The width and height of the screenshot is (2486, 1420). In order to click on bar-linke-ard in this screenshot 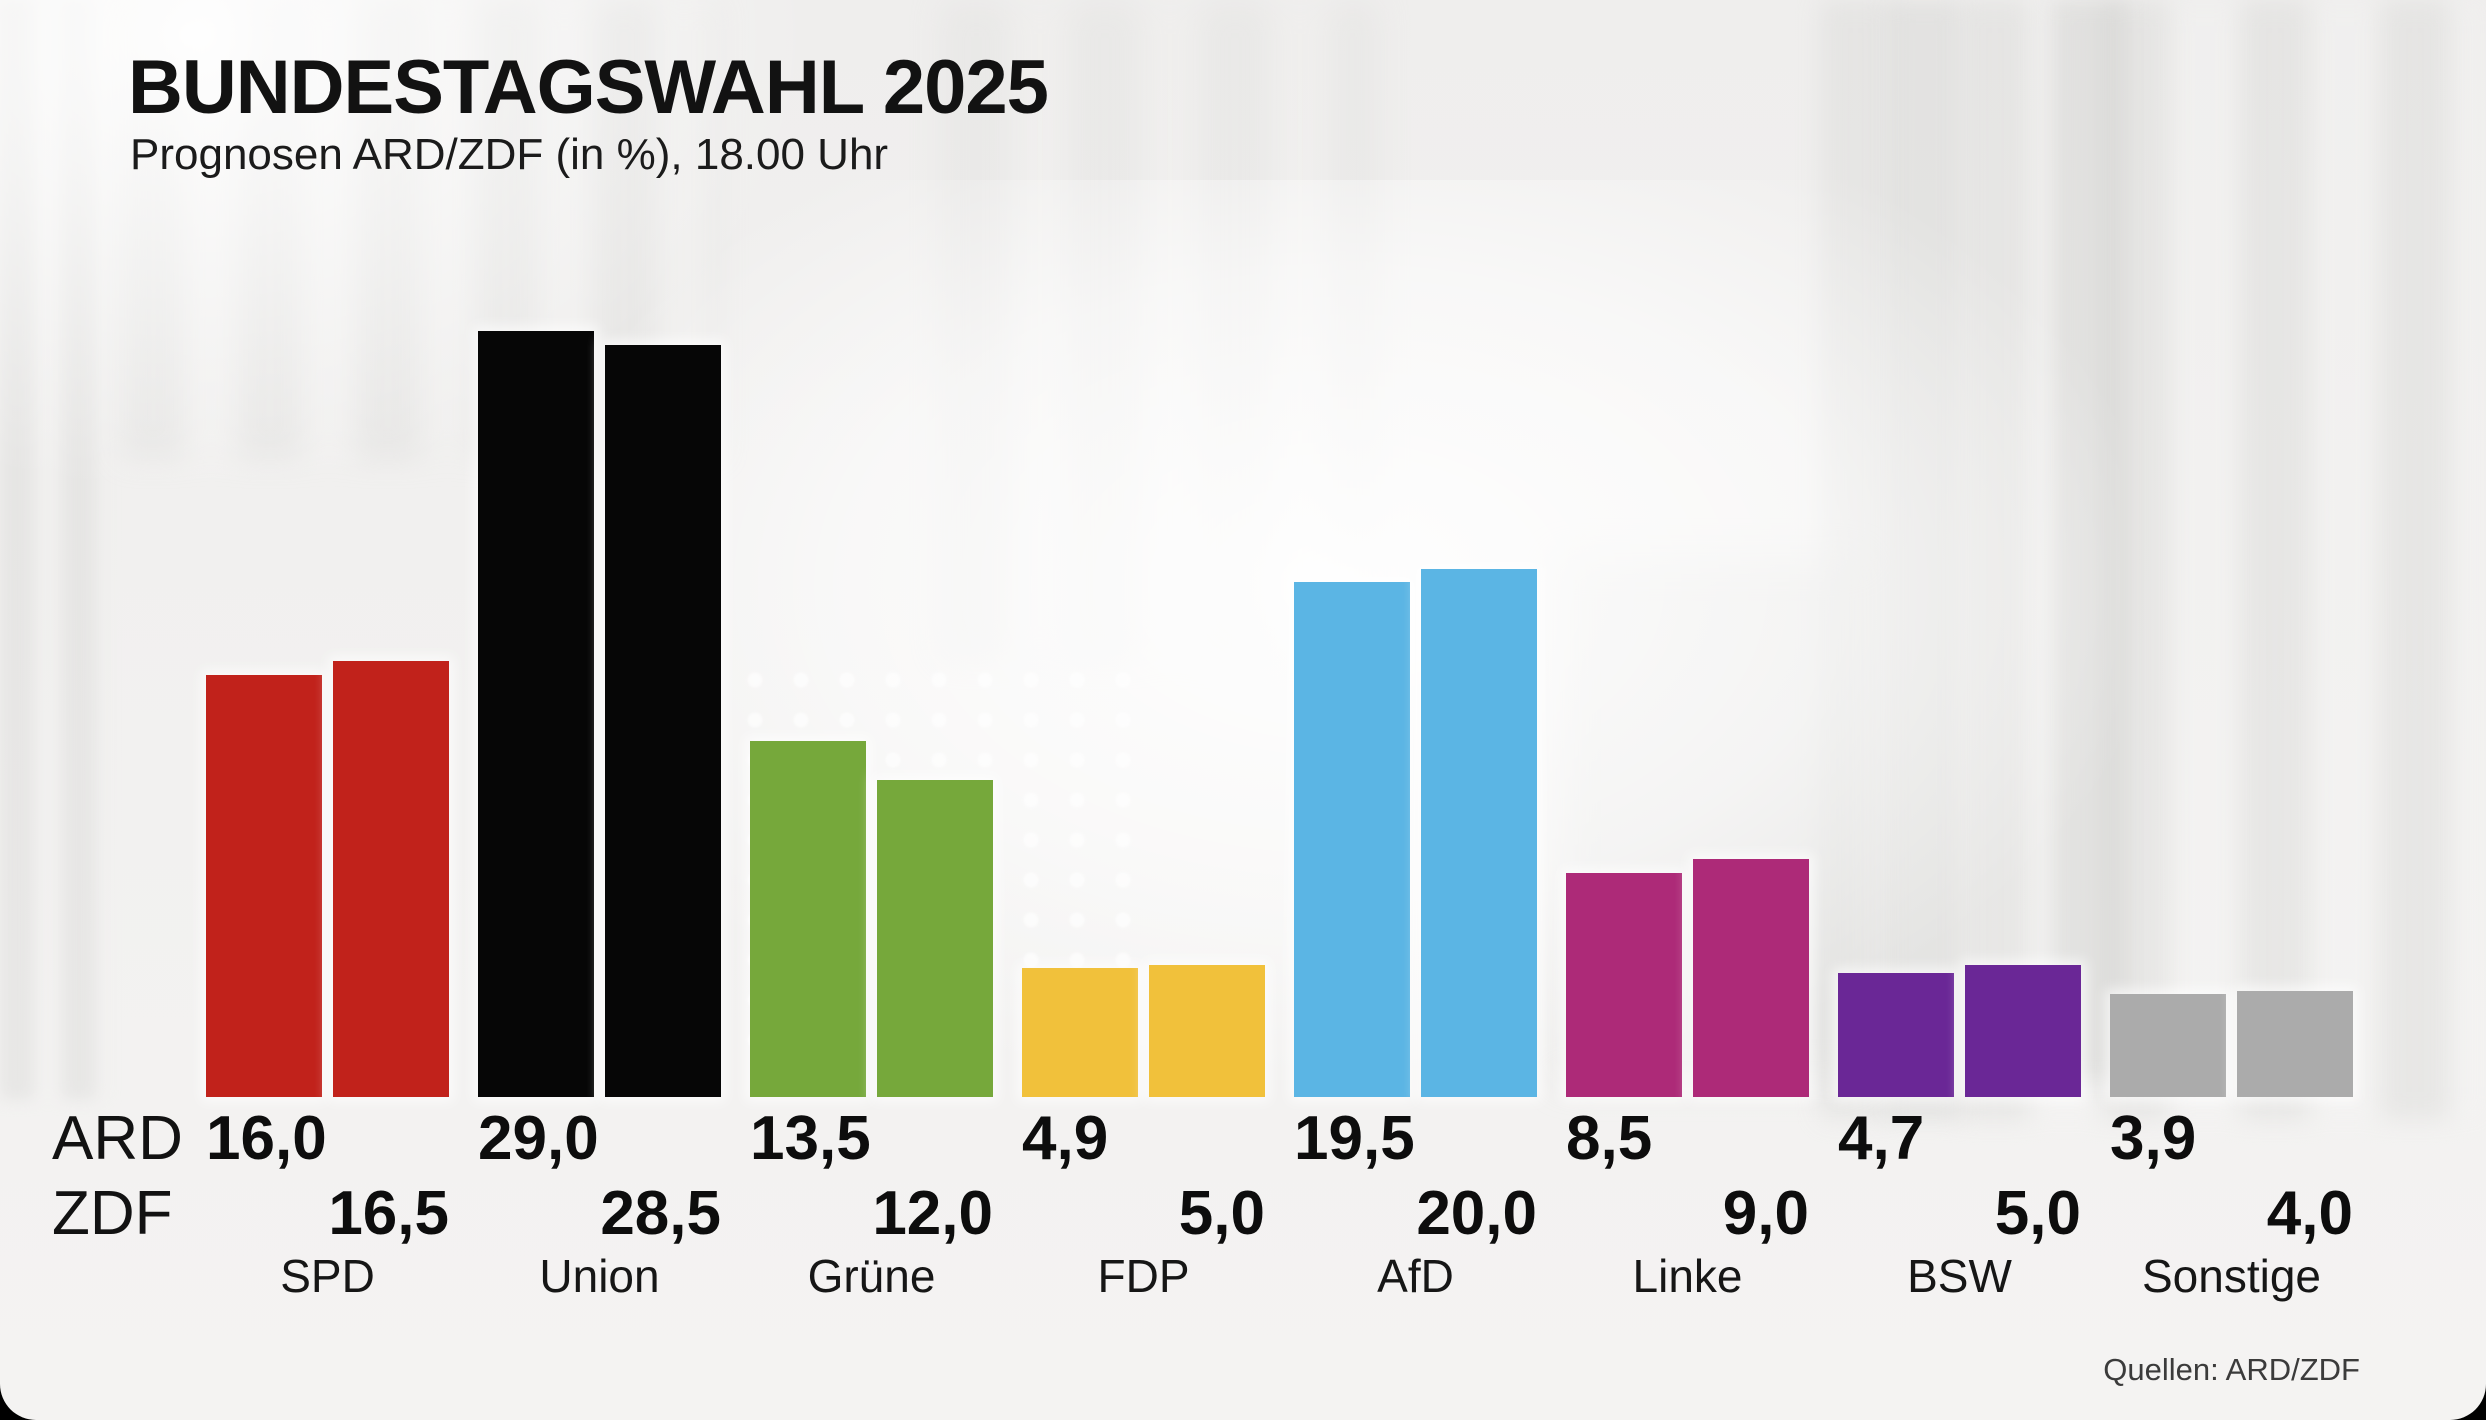, I will do `click(1624, 985)`.